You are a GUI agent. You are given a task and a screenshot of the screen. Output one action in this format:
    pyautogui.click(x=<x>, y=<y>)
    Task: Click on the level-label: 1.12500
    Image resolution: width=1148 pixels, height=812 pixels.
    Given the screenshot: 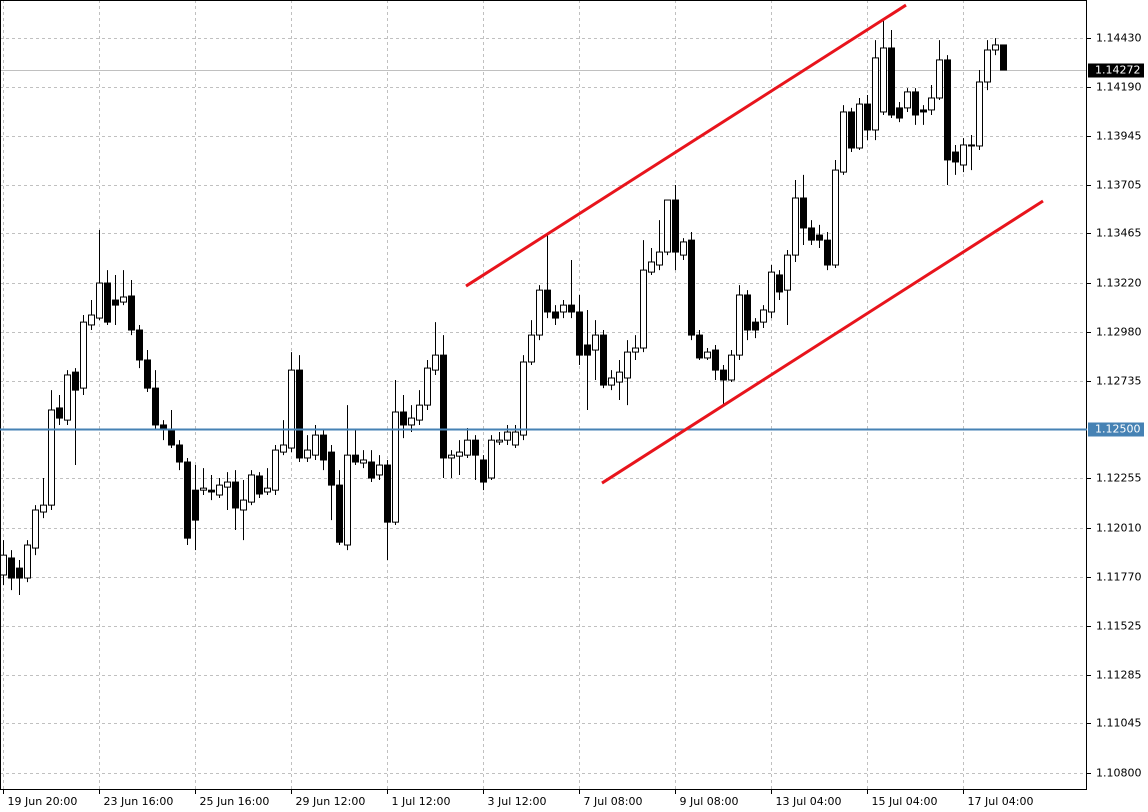 What is the action you would take?
    pyautogui.click(x=1118, y=429)
    